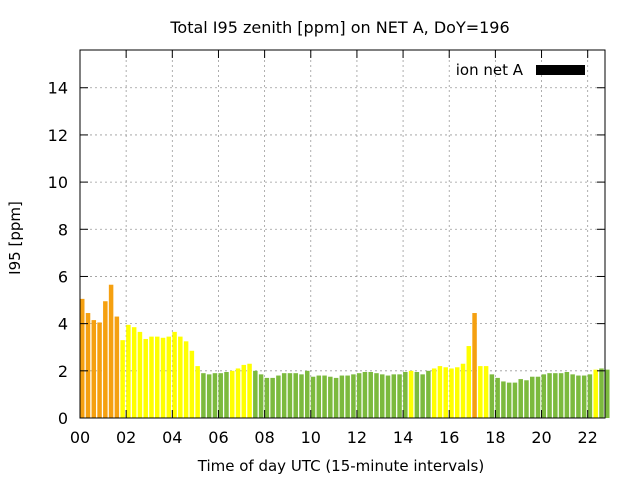 The width and height of the screenshot is (640, 480). I want to click on y-tick-label: 8, so click(63, 229).